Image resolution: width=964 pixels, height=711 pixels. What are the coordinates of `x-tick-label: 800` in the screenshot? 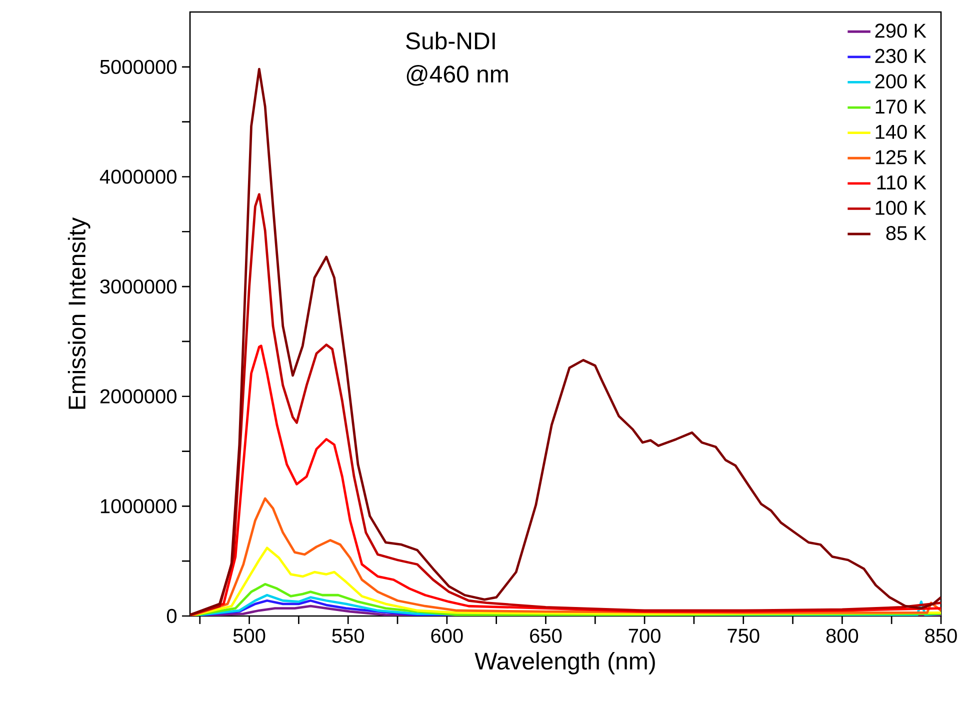 It's located at (842, 635).